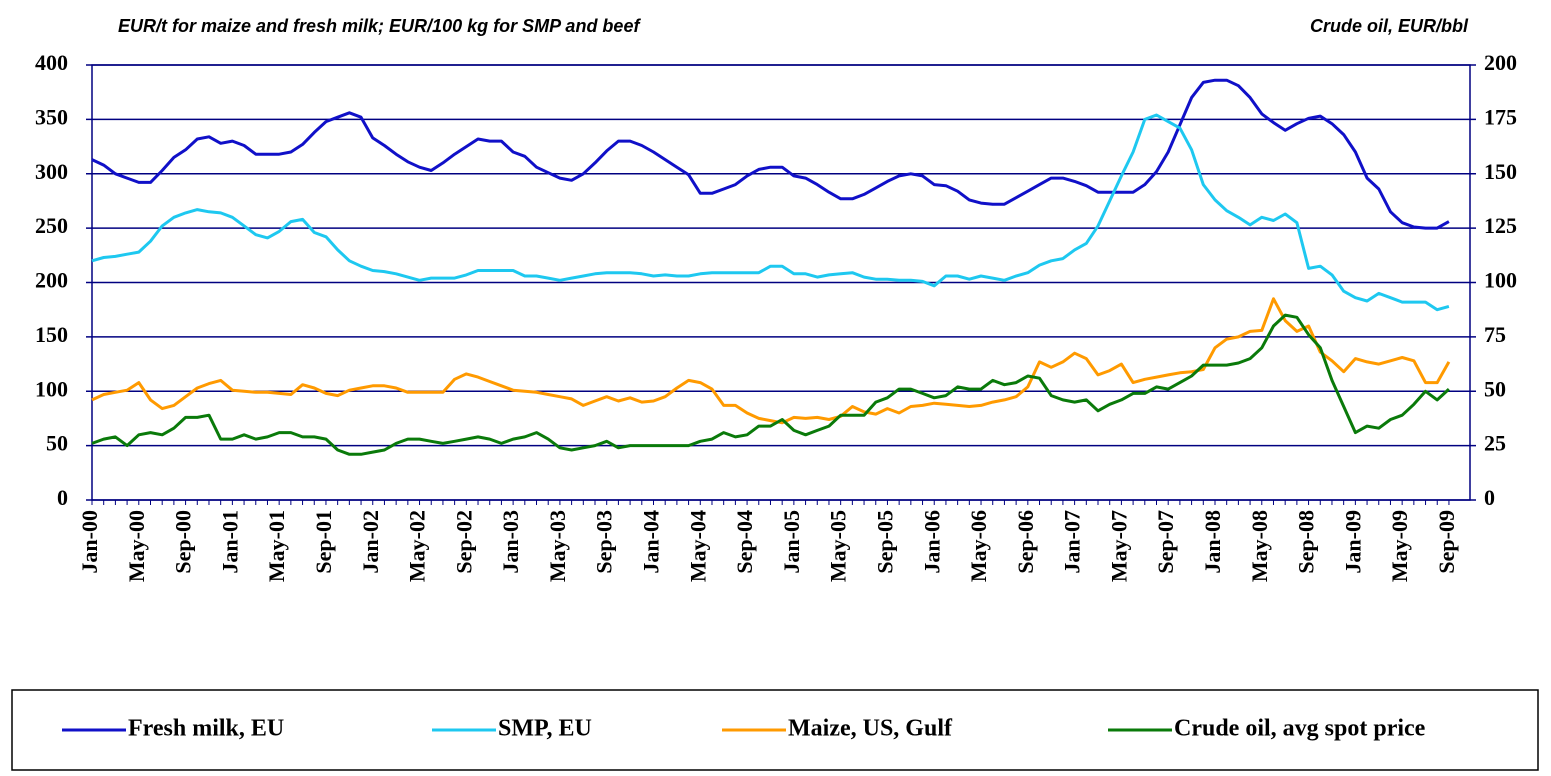 This screenshot has height=776, width=1551. I want to click on x-tick-label: May-00, so click(136, 546).